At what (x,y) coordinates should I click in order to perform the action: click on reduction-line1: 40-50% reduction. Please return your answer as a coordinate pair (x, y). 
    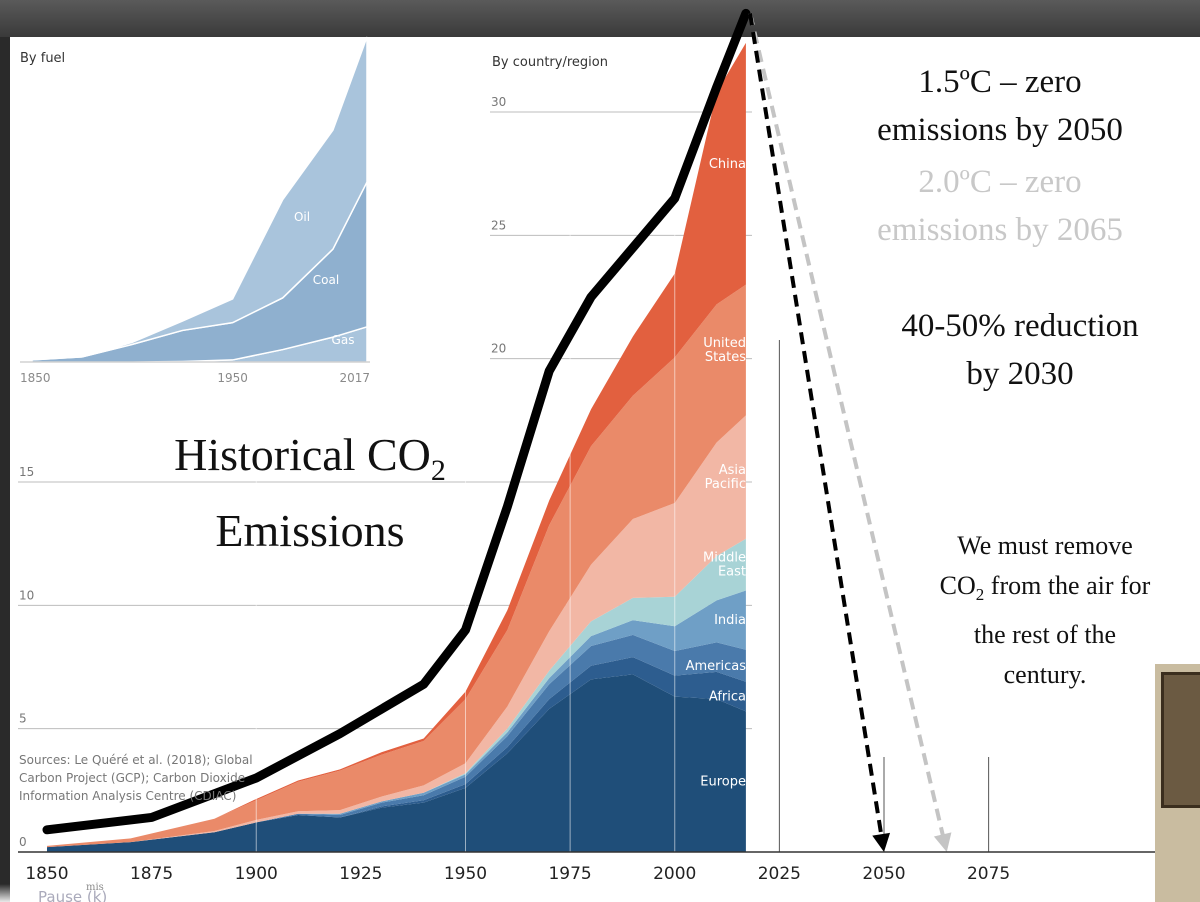
    Looking at the image, I should click on (1020, 326).